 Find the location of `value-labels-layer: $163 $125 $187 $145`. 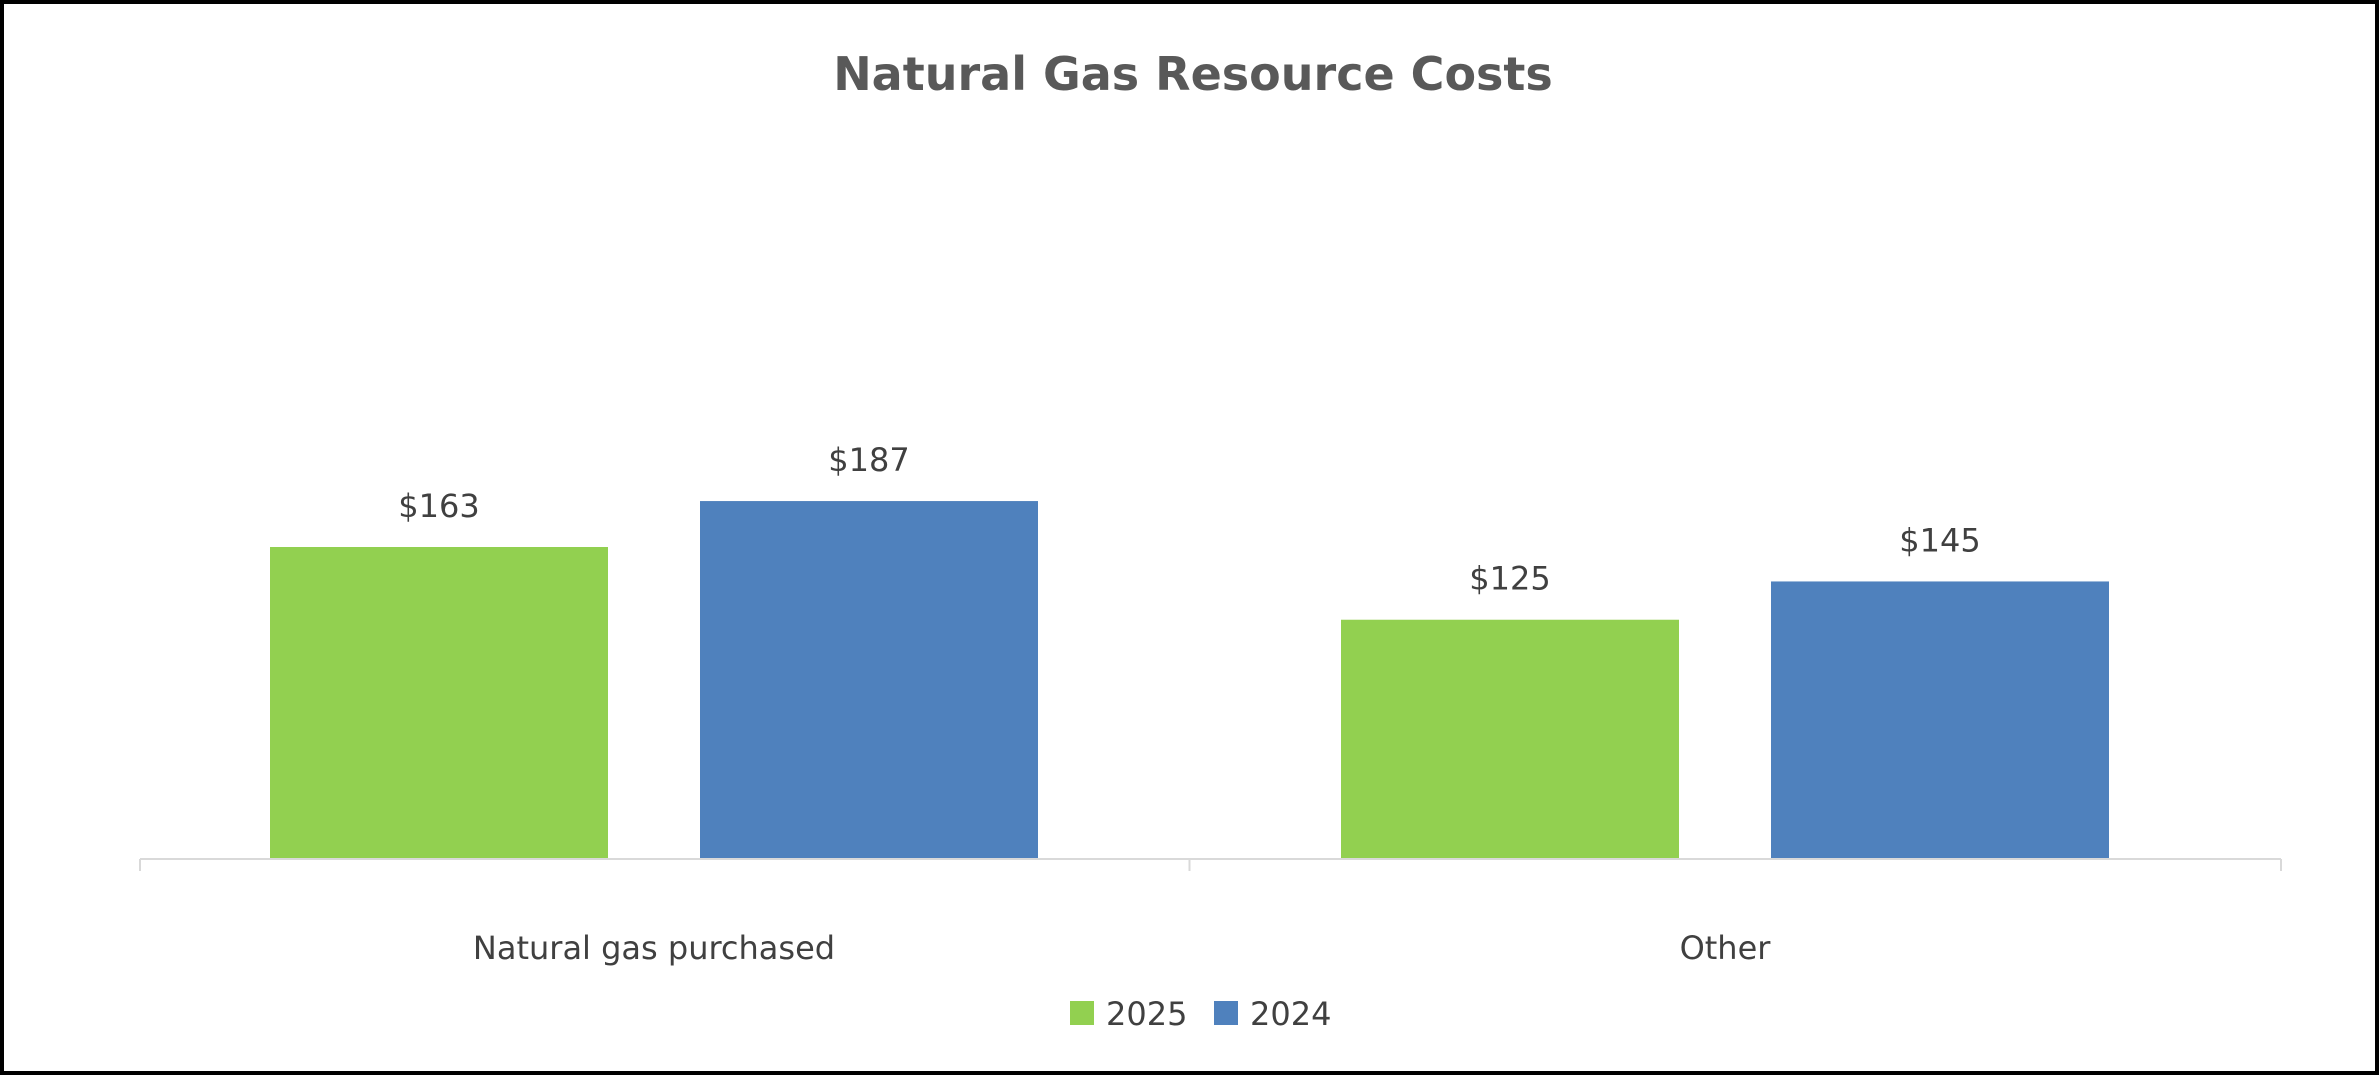

value-labels-layer: $163 $125 $187 $145 is located at coordinates (1189, 519).